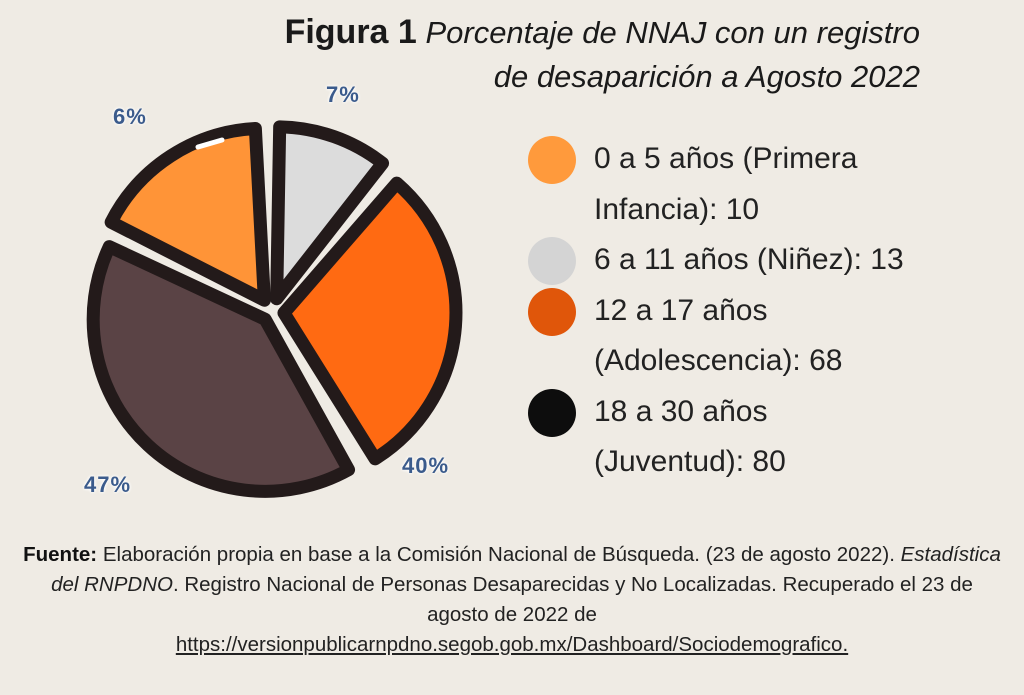 Image resolution: width=1024 pixels, height=695 pixels. What do you see at coordinates (426, 465) in the screenshot?
I see `pct-label-12-17: 40%` at bounding box center [426, 465].